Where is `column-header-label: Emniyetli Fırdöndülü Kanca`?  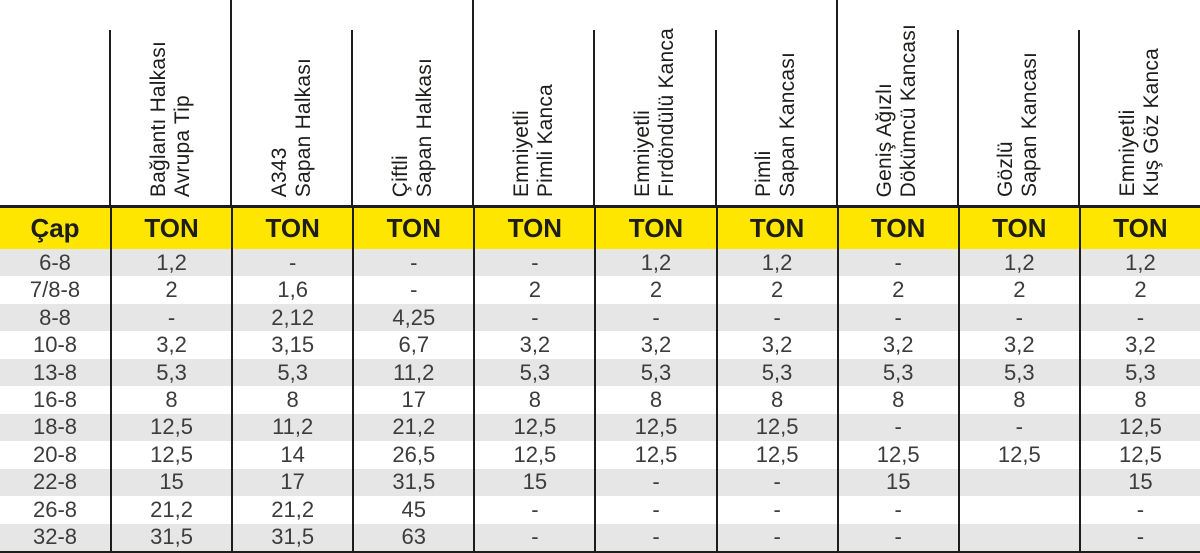 column-header-label: Emniyetli Fırdöndülü Kanca is located at coordinates (654, 112).